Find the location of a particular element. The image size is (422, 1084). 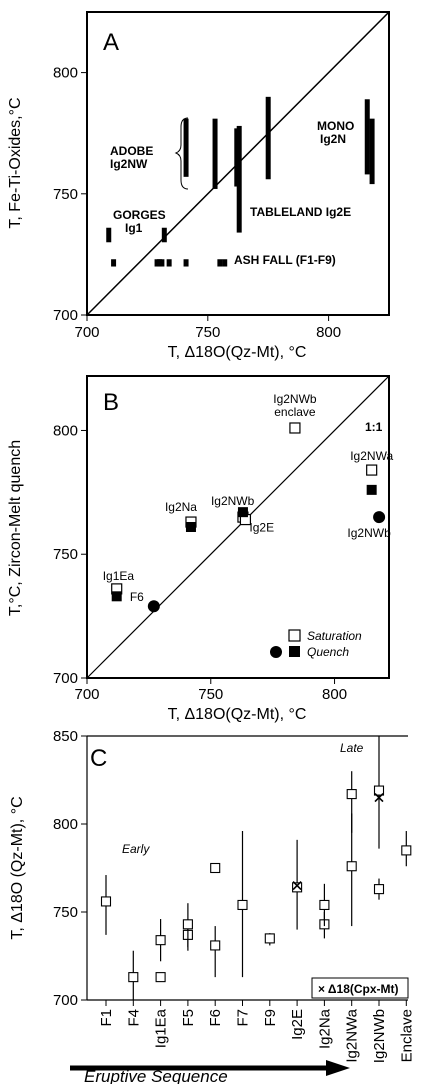

label-ig2na: Ig2Na is located at coordinates (181, 507).